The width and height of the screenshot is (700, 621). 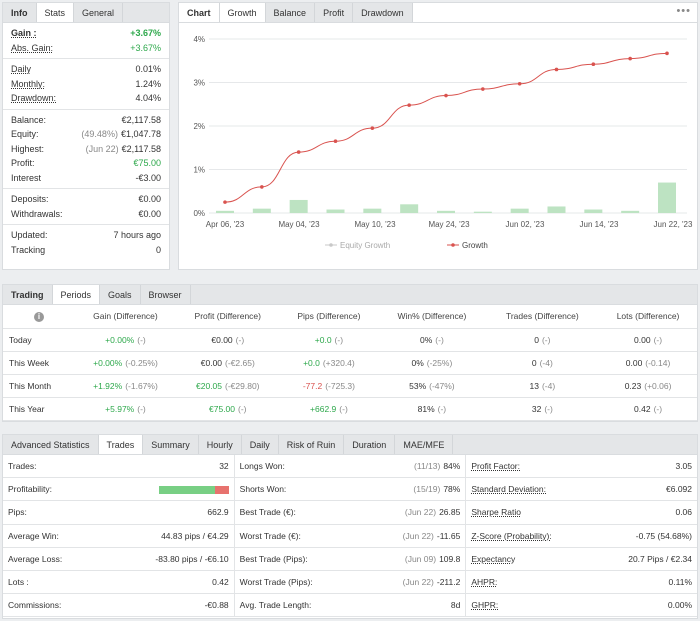 I want to click on period-cell: 0.00 (-), so click(x=648, y=340).